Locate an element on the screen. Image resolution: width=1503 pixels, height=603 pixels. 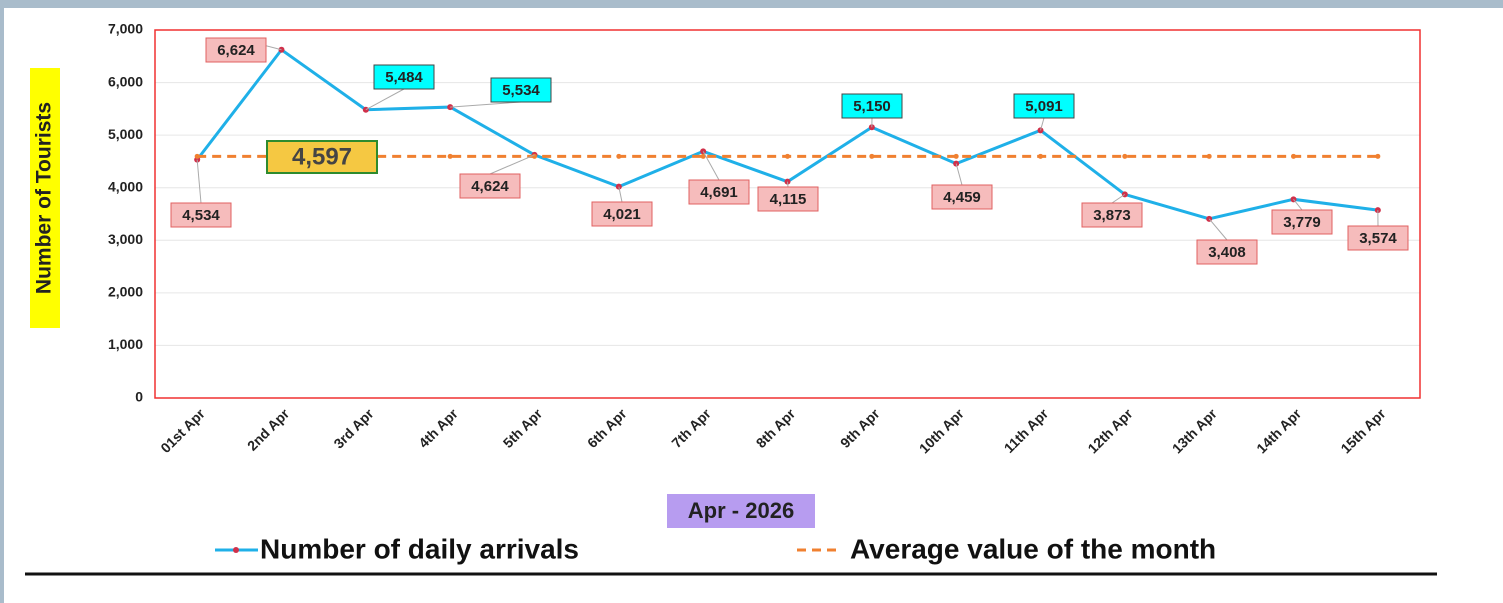
value-label: 4,459 is located at coordinates (962, 197).